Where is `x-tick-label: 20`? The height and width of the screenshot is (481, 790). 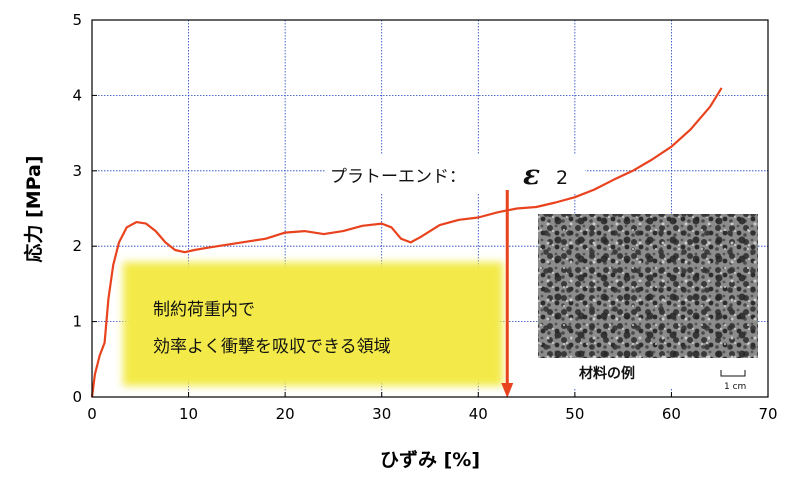 x-tick-label: 20 is located at coordinates (285, 414).